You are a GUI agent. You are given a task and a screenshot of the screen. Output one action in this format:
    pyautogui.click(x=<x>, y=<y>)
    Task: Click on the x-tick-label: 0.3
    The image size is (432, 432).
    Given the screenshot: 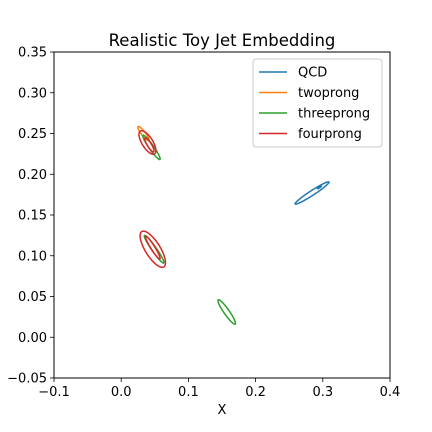 What is the action you would take?
    pyautogui.click(x=322, y=392)
    